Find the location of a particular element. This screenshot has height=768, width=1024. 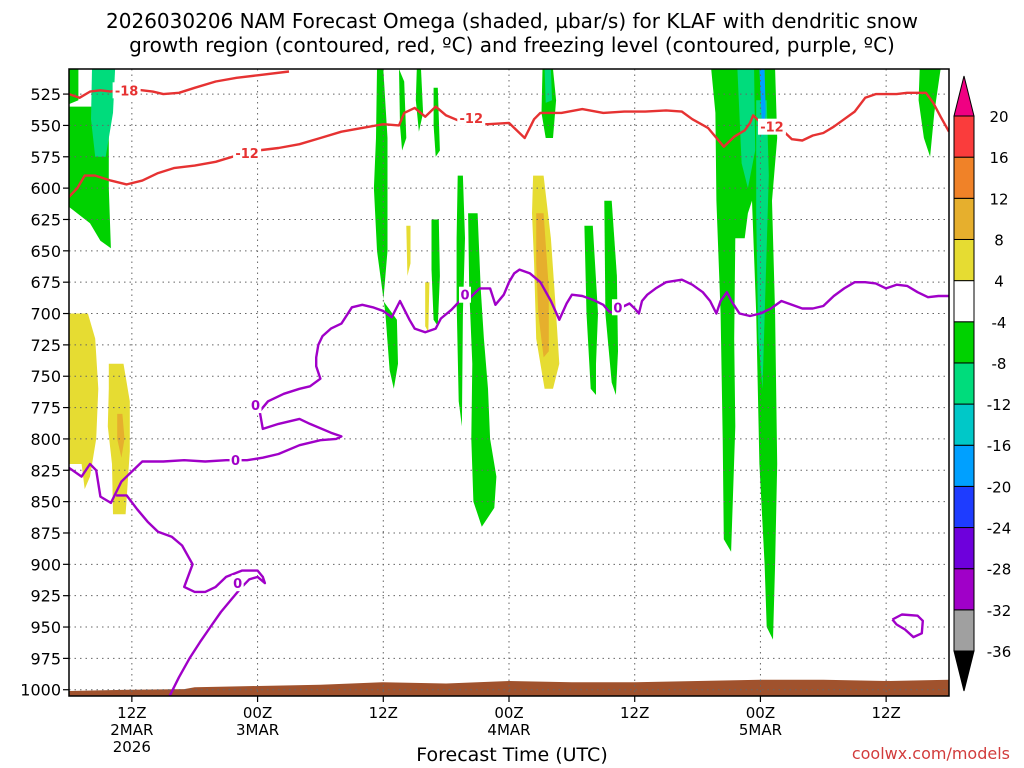

y-tick-label-675: 675 is located at coordinates (45, 282).